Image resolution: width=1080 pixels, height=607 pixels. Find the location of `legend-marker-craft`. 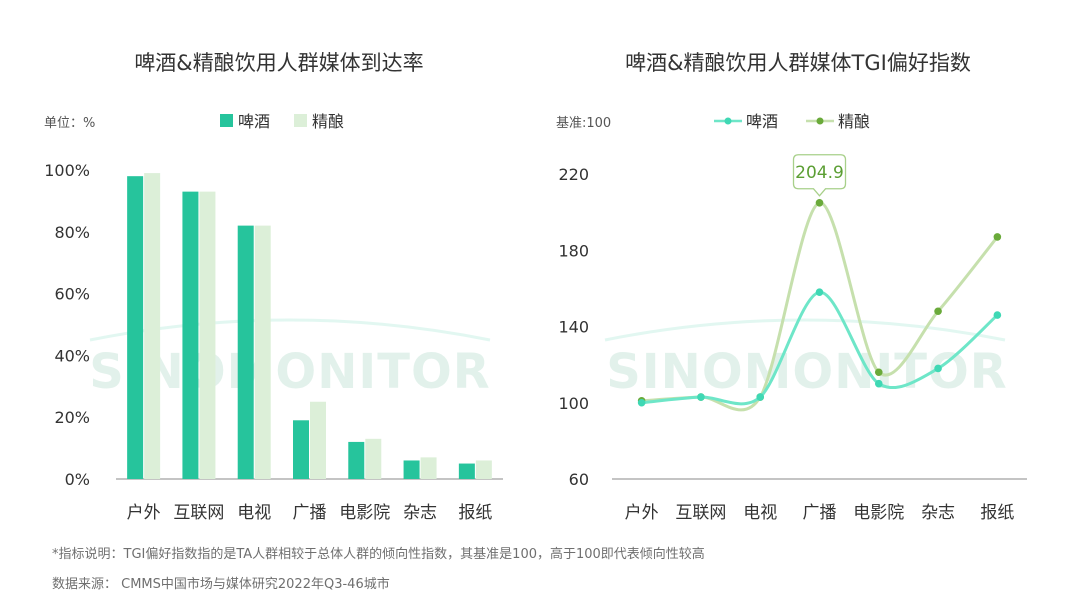

legend-marker-craft is located at coordinates (820, 121).